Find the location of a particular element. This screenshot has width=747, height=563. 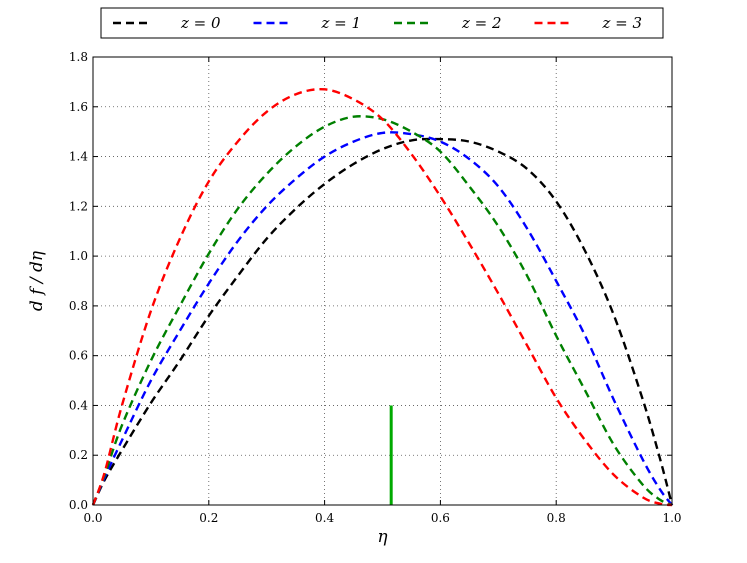

y-axis-label: d f / dη is located at coordinates (37, 280).